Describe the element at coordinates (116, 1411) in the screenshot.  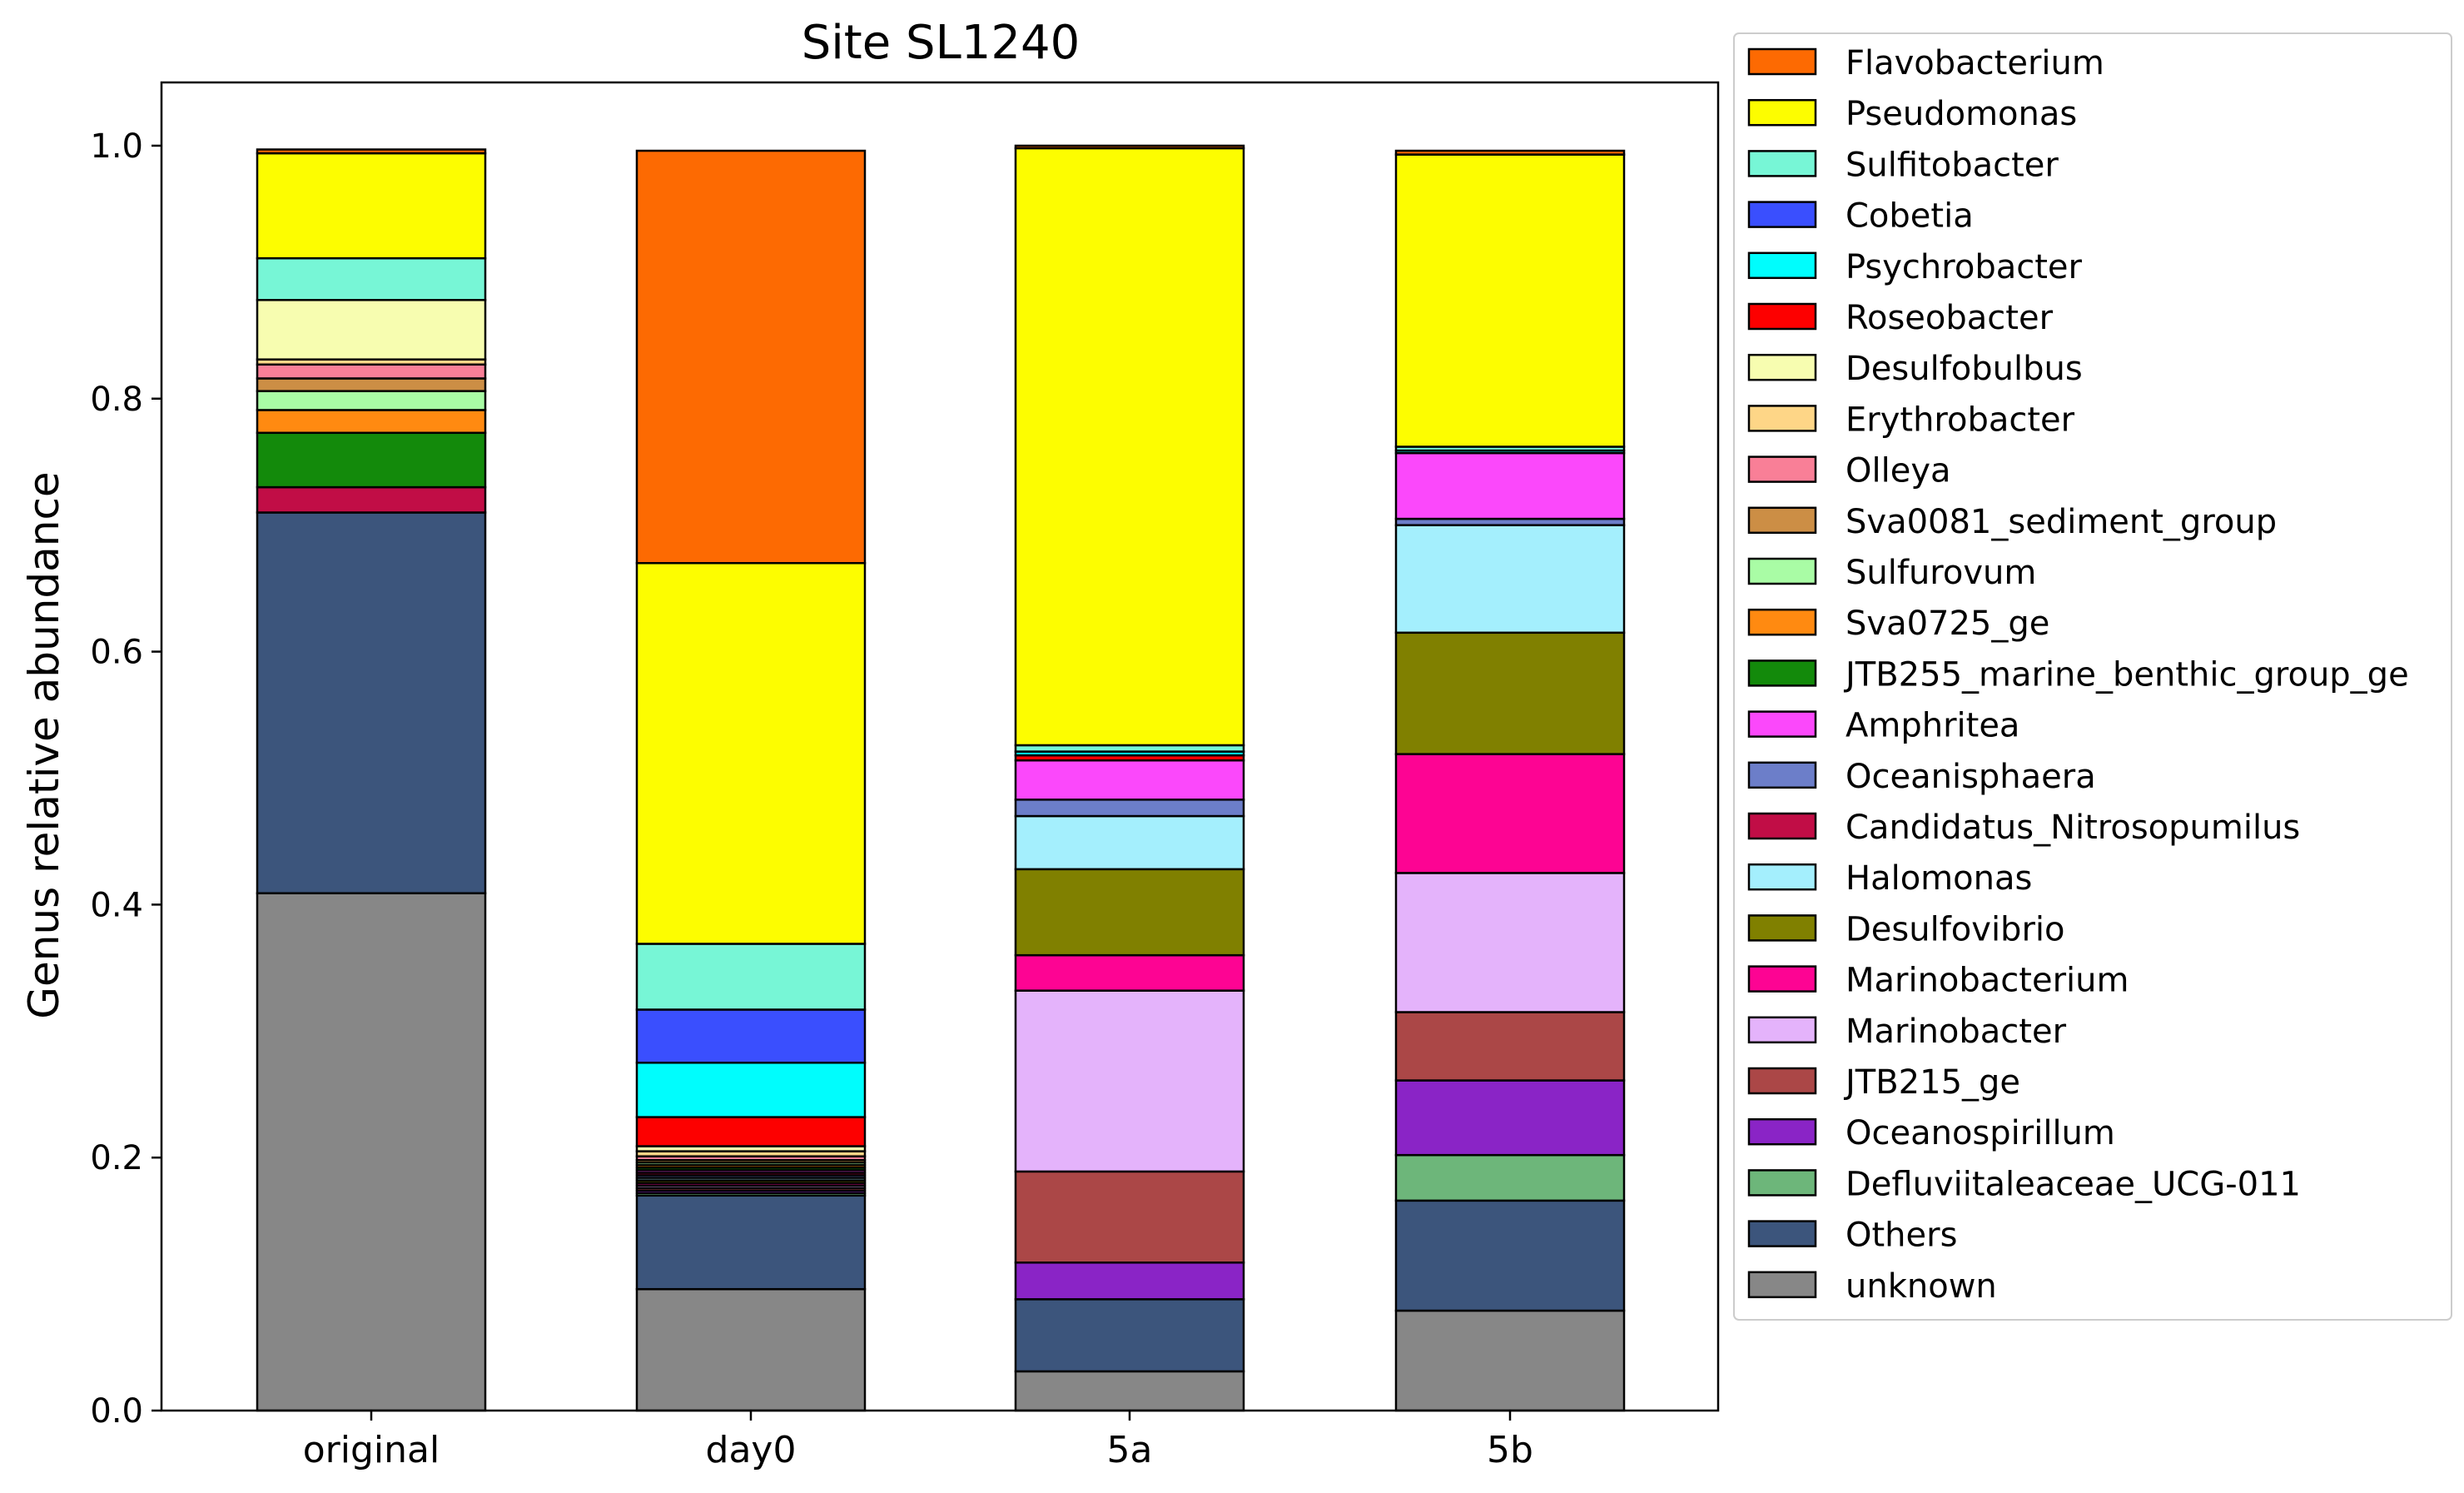
I see `y-tick-label: 0.0` at that location.